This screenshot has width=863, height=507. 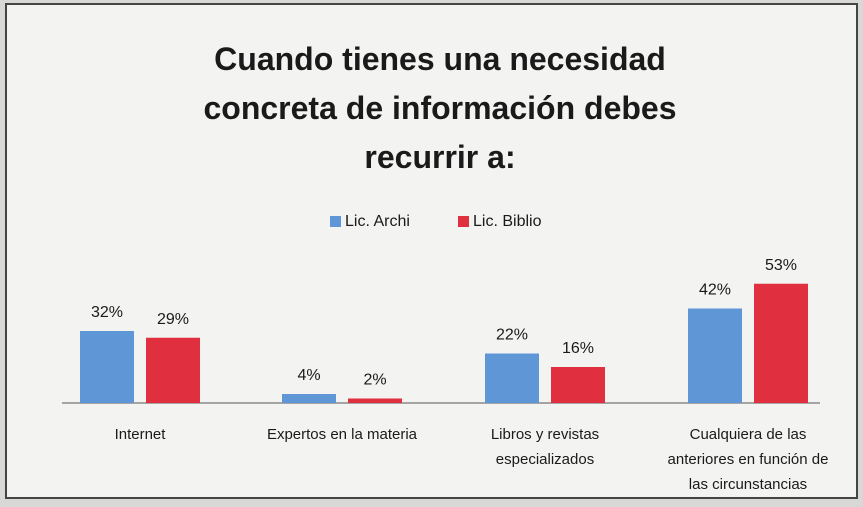 I want to click on x-tick-label: Expertos en la materia, so click(x=342, y=434).